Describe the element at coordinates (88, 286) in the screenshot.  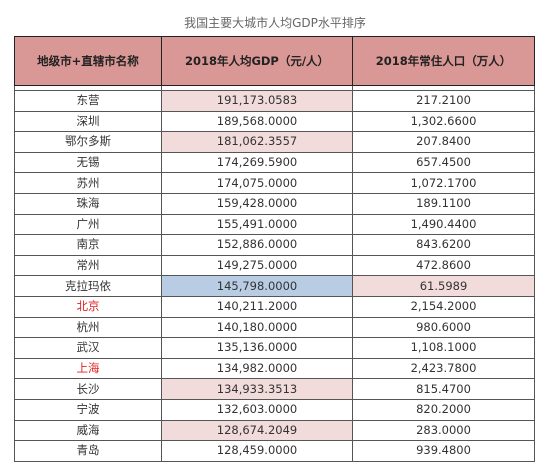
I see `city-name-cell: 克拉玛依` at that location.